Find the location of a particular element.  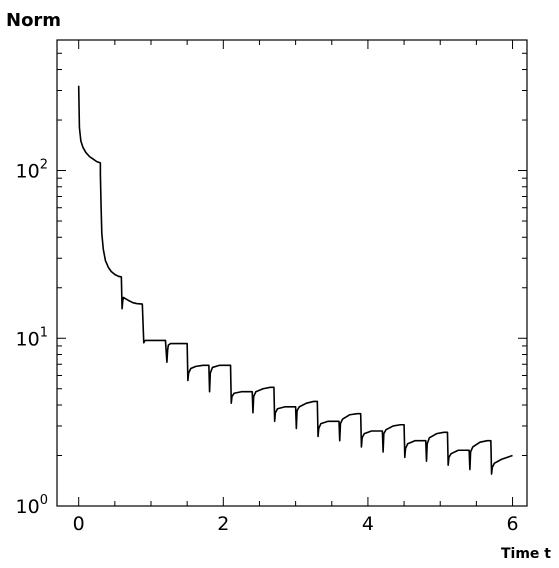

x-axis-label: Time t is located at coordinates (526, 554).